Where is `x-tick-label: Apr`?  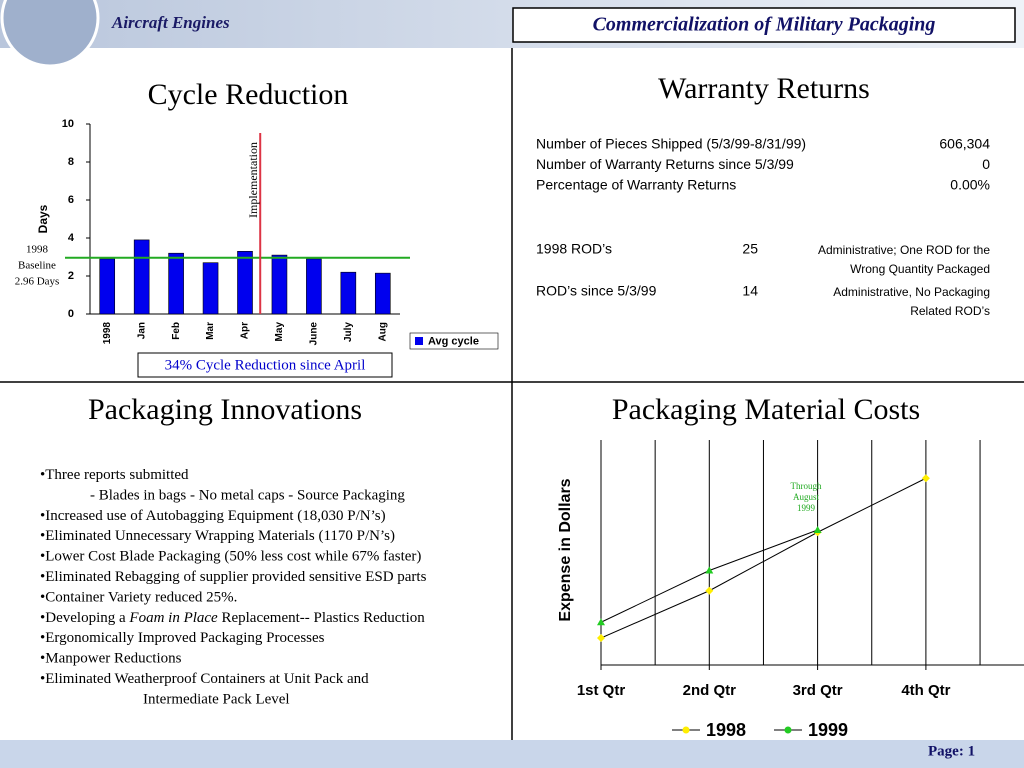 x-tick-label: Apr is located at coordinates (245, 330).